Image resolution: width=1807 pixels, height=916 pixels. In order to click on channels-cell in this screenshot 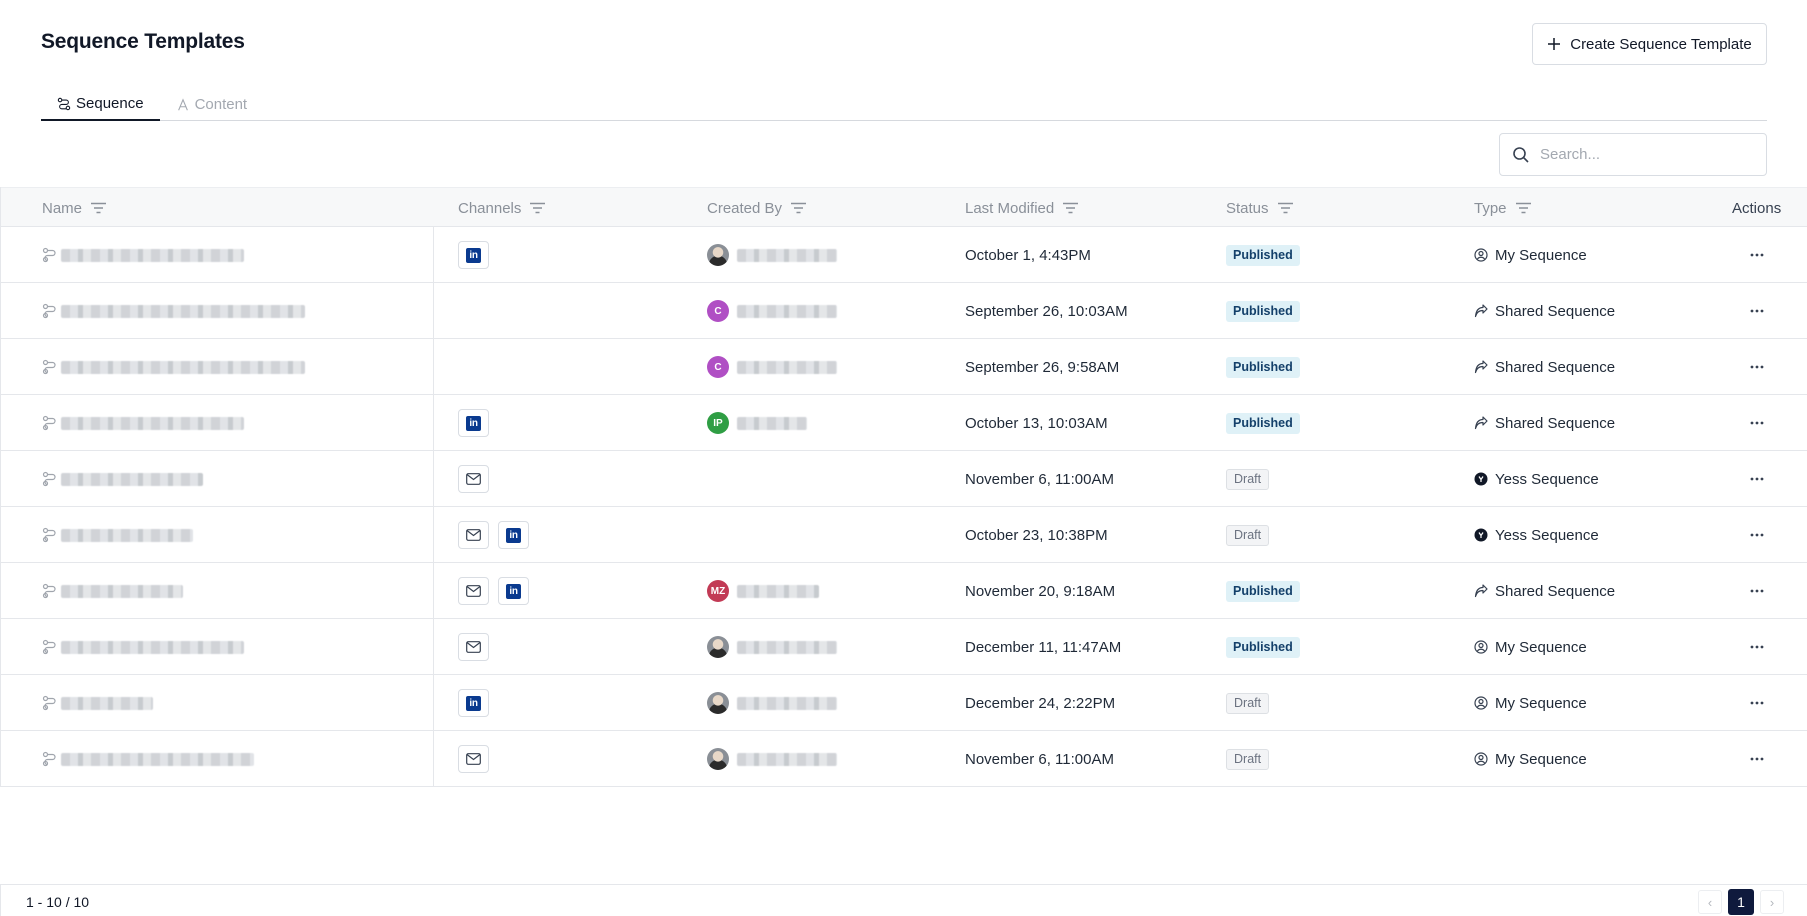, I will do `click(478, 479)`.